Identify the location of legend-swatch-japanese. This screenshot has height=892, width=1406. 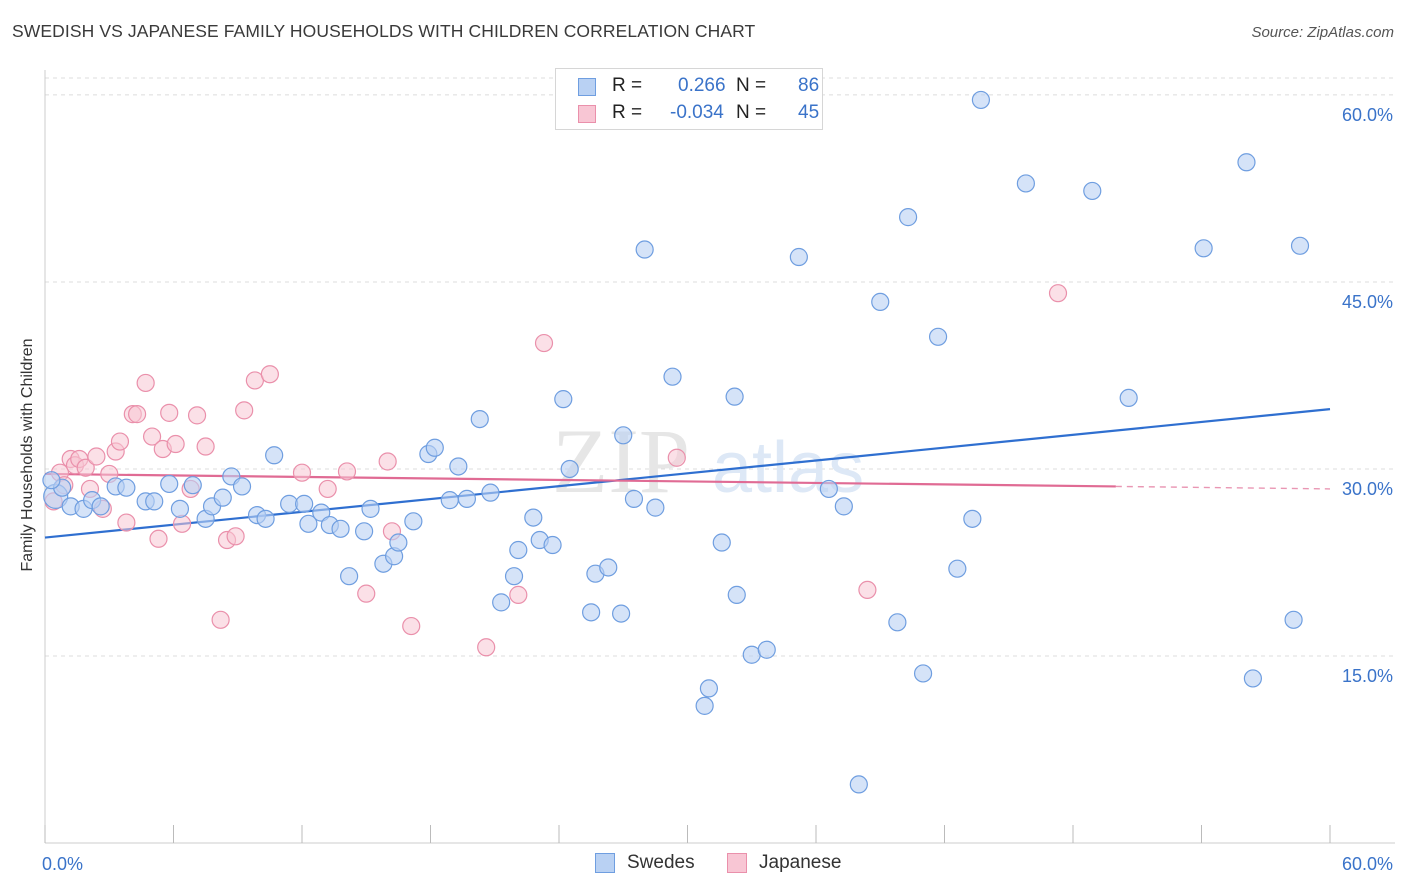
(587, 114).